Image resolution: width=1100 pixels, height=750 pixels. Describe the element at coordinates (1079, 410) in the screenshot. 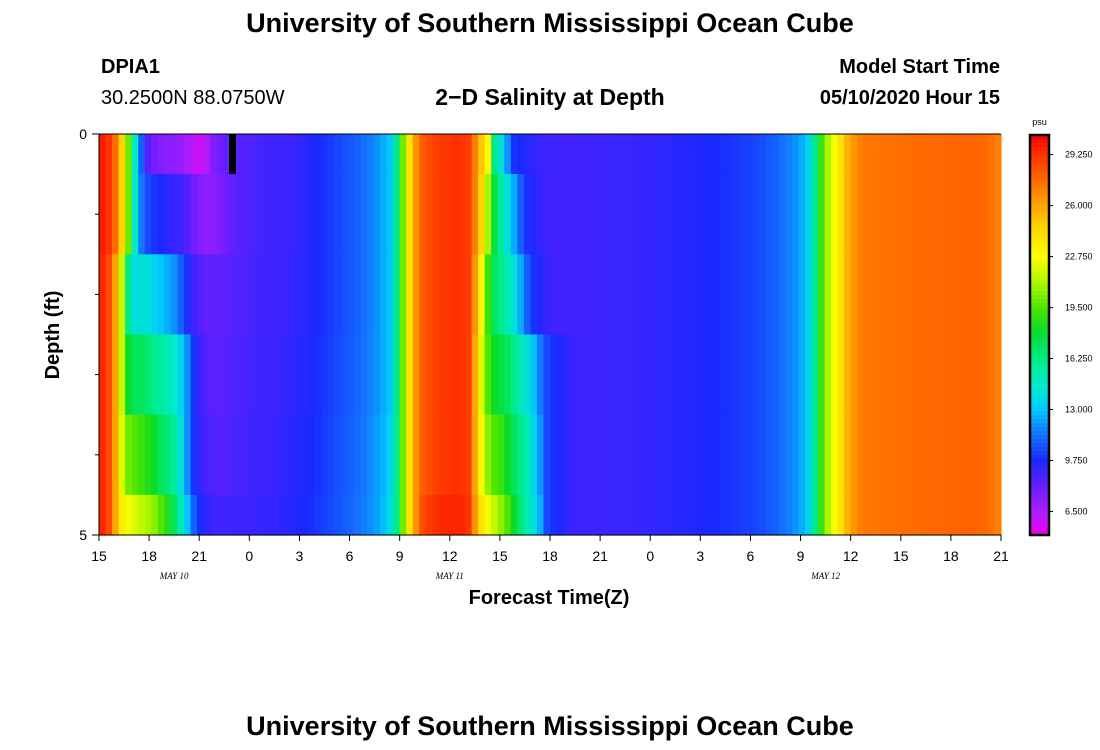

I see `colorbar-tick-label: 13.000` at that location.